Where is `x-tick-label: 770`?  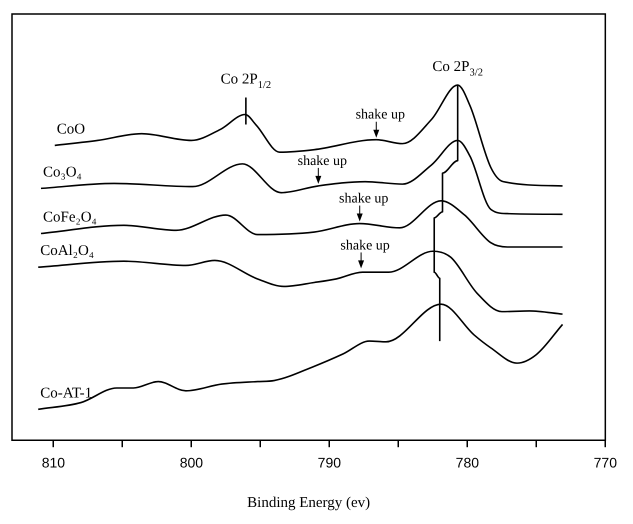 x-tick-label: 770 is located at coordinates (606, 462).